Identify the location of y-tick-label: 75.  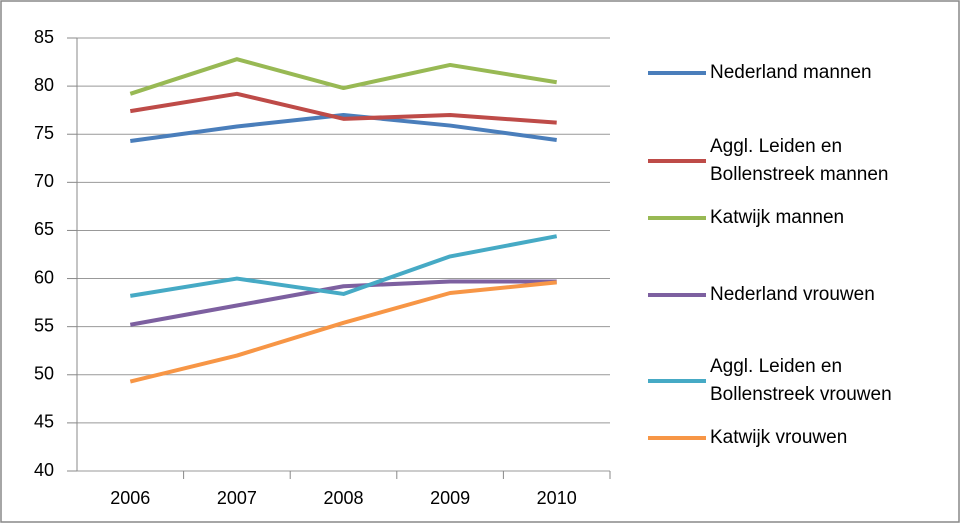
(44, 133).